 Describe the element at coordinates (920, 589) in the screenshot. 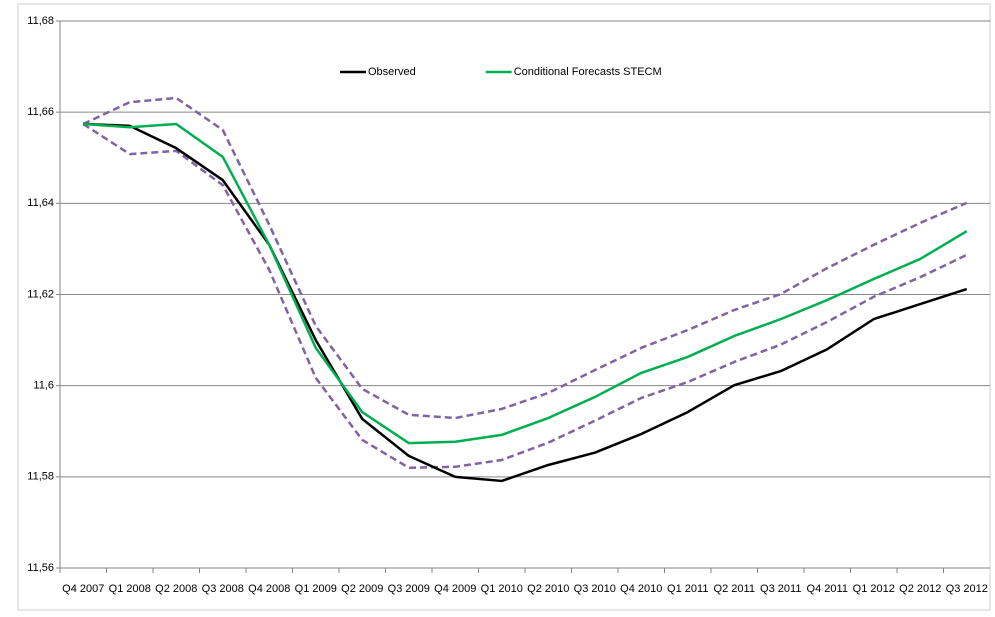

I see `x-tick-label: Q2 2012` at that location.